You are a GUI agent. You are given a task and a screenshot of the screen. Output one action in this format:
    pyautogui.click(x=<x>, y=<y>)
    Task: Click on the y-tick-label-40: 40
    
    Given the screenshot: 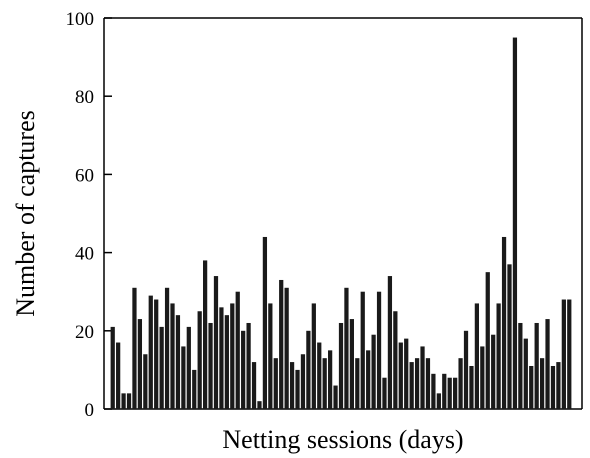 What is the action you would take?
    pyautogui.click(x=84, y=254)
    